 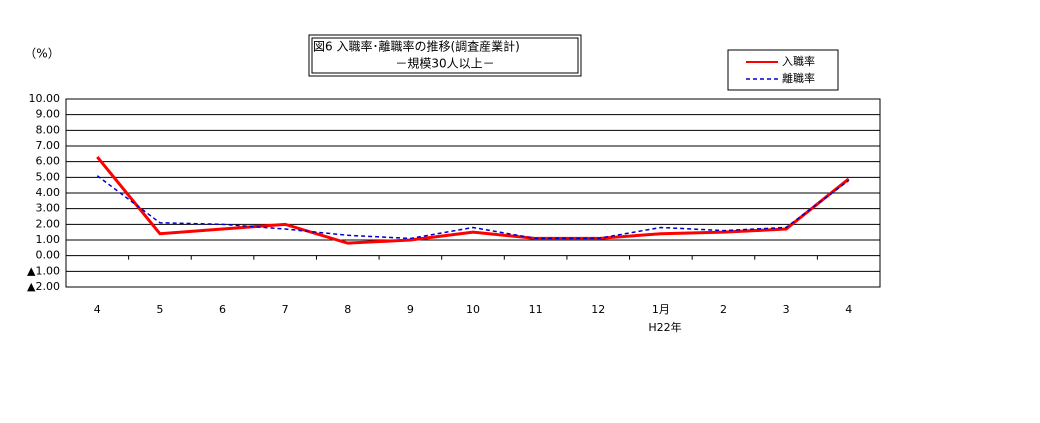 What do you see at coordinates (43, 270) in the screenshot?
I see `y-tick-label: ▲1.00` at bounding box center [43, 270].